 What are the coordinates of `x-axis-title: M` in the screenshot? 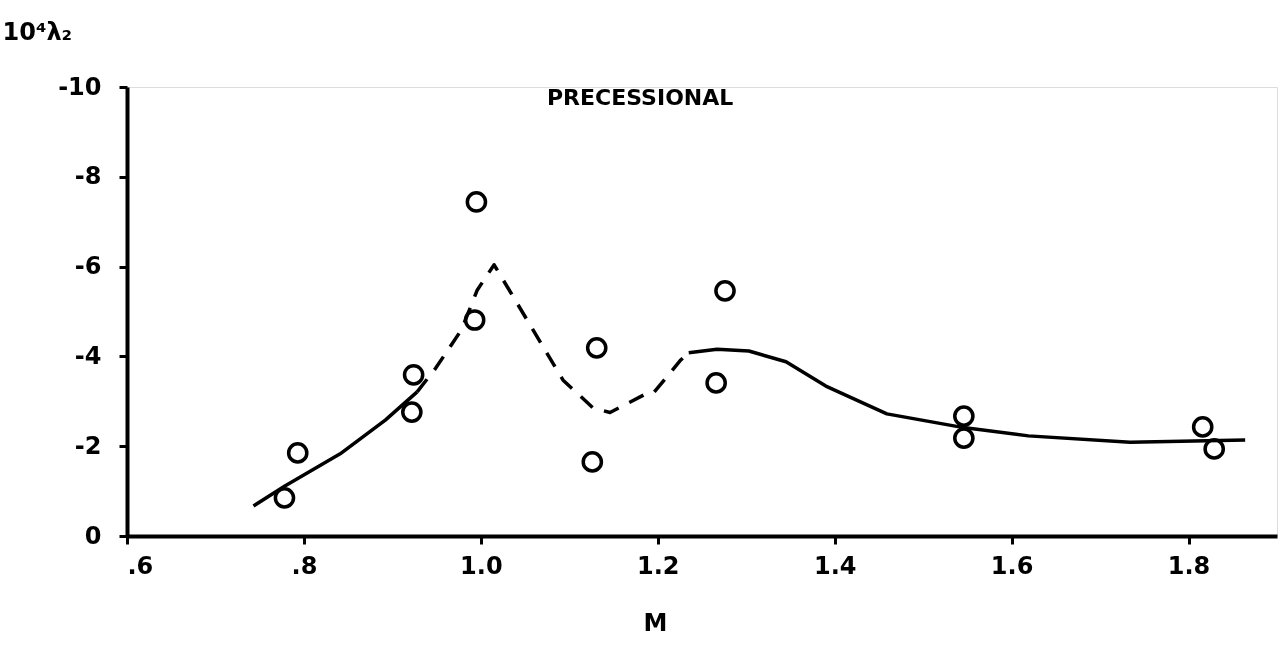 It's located at (655, 622).